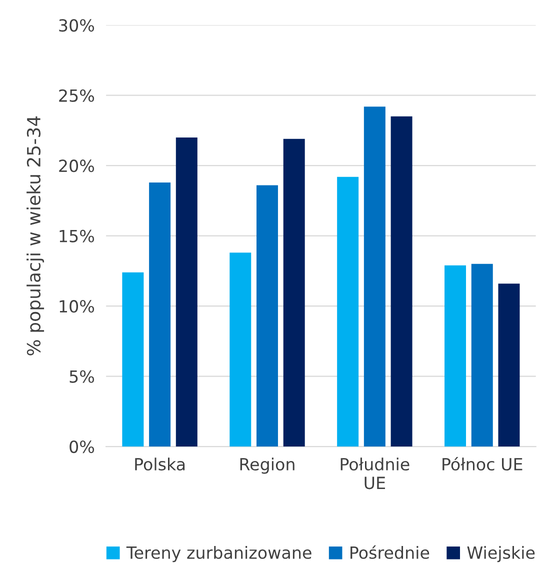 This screenshot has height=571, width=544. What do you see at coordinates (390, 552) in the screenshot?
I see `legend-label: Pośrednie` at bounding box center [390, 552].